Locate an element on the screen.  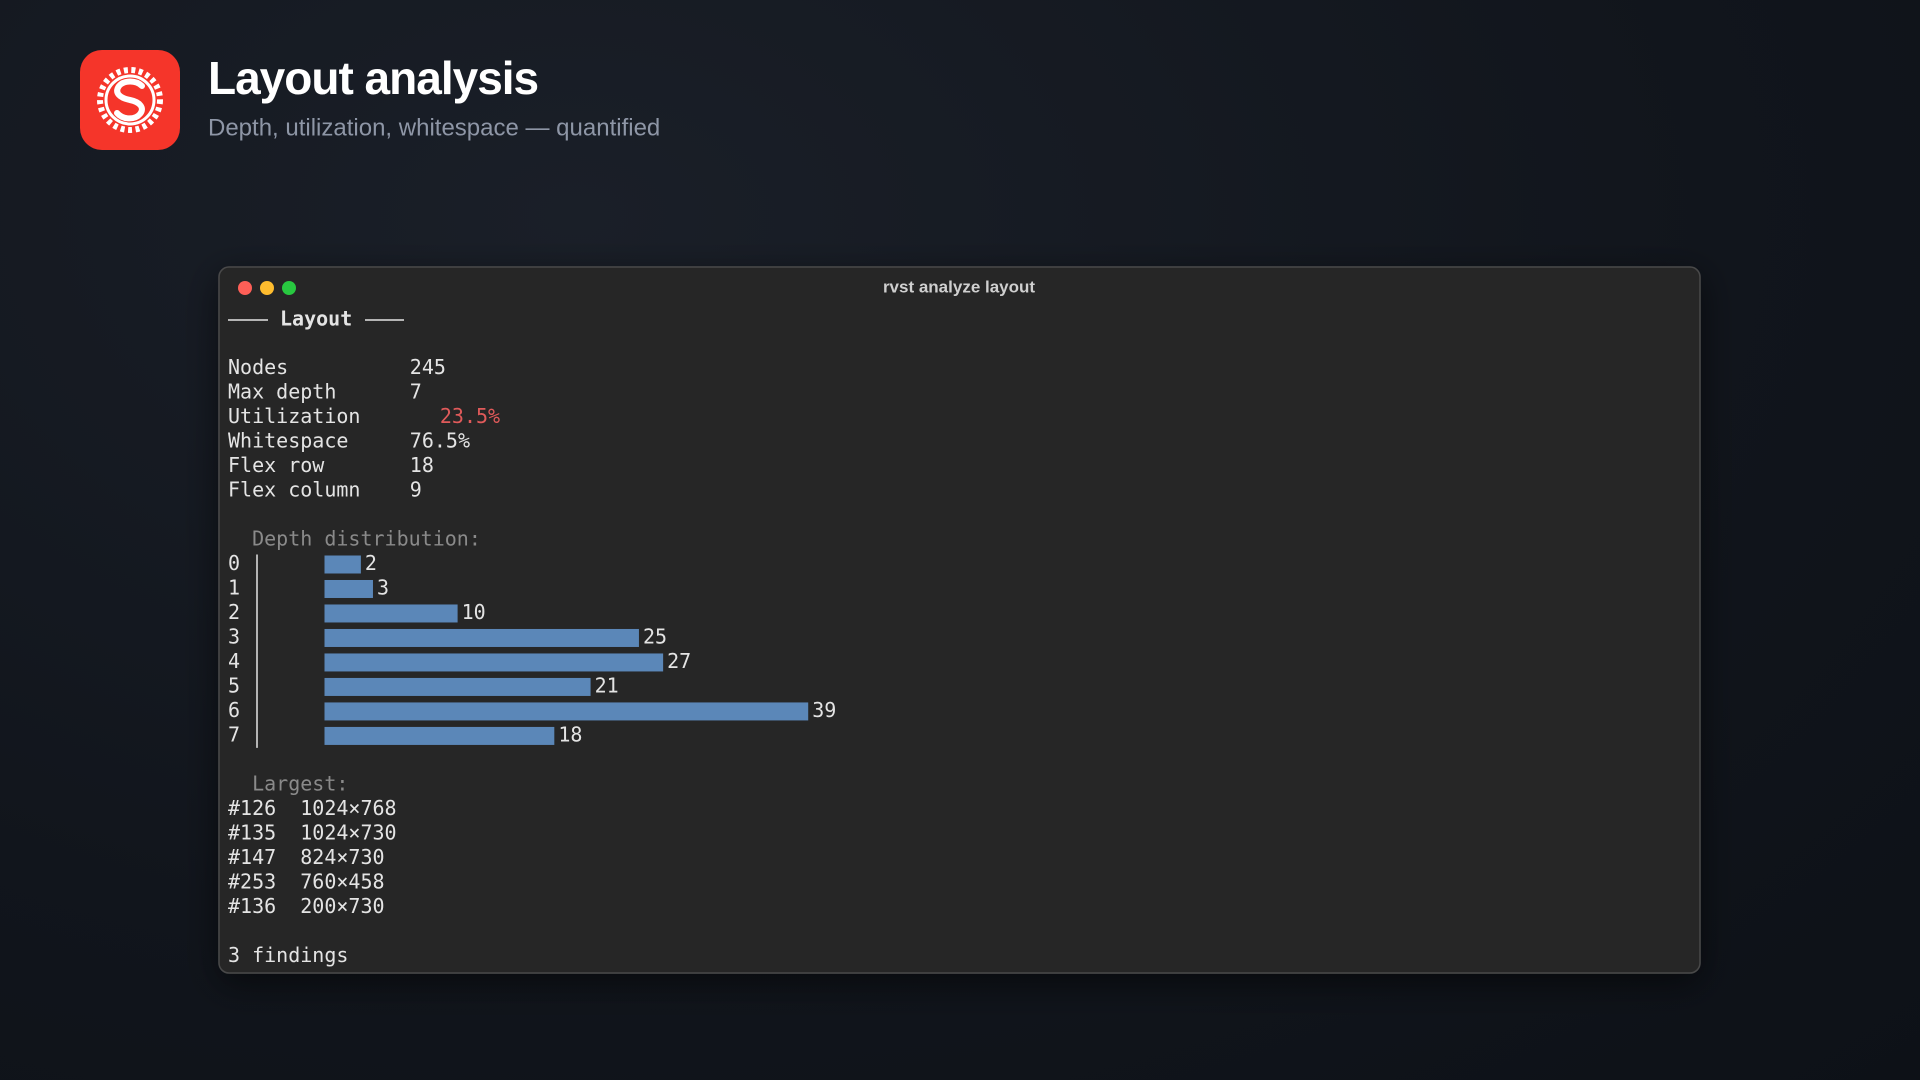
node-id: #253 is located at coordinates (252, 881).